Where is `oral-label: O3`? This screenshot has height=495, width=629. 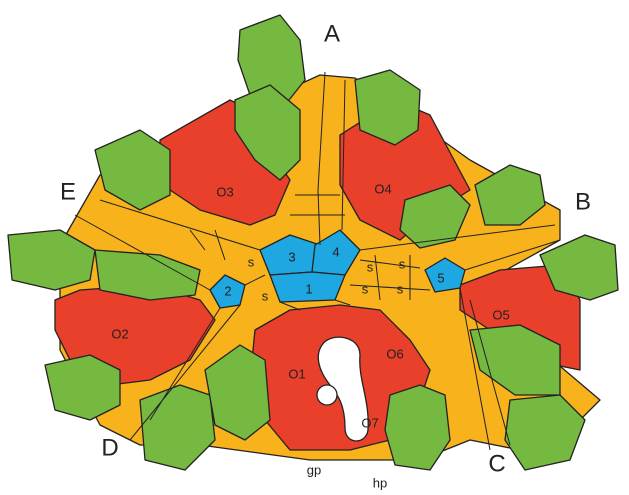
oral-label: O3 is located at coordinates (224, 191).